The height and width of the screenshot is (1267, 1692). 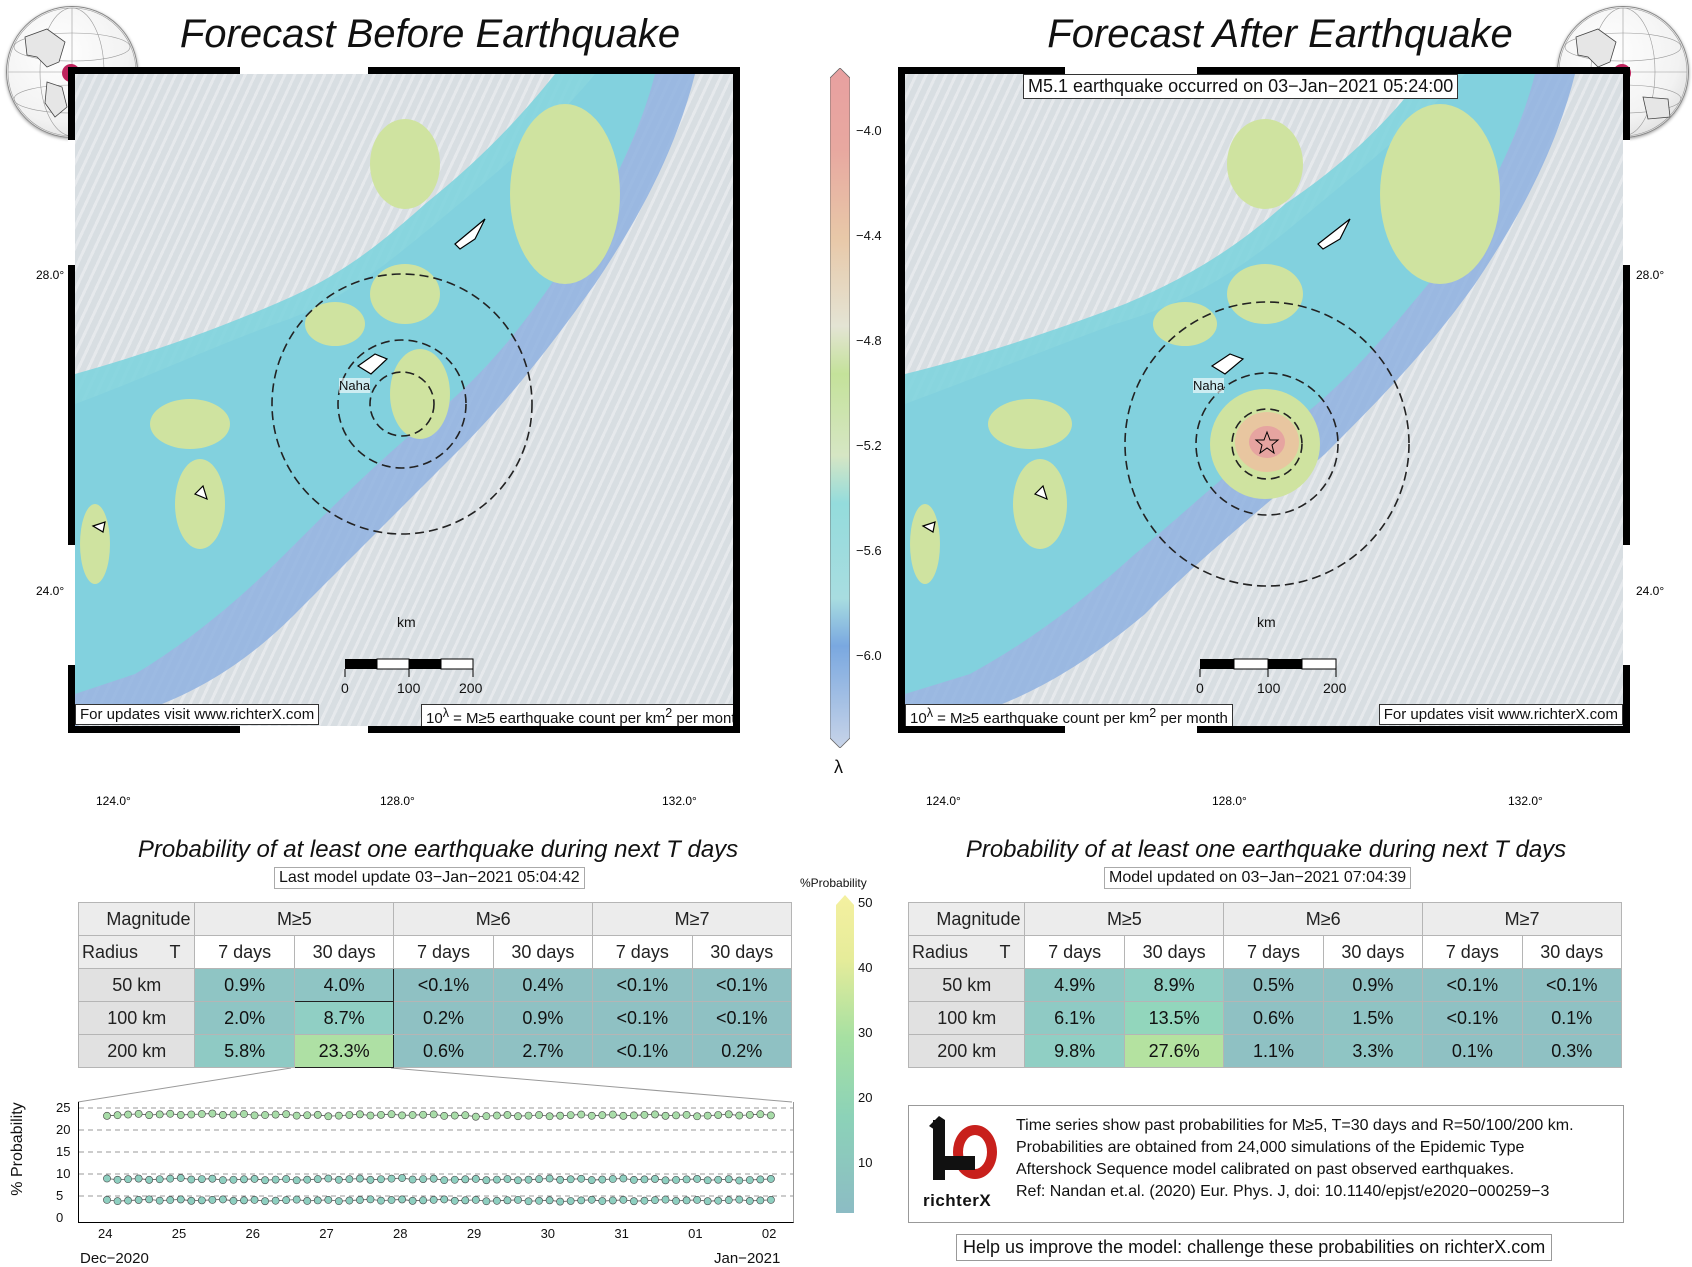 I want to click on lambda-legend-text: = M≥5 earthquake count per km, so click(x=557, y=718).